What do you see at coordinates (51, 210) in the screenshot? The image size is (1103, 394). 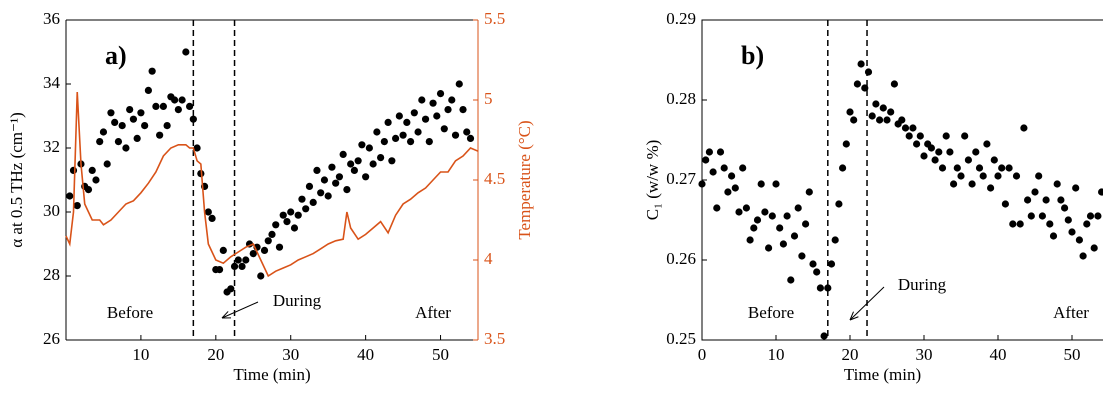 I see `y-tick-label: 30` at bounding box center [51, 210].